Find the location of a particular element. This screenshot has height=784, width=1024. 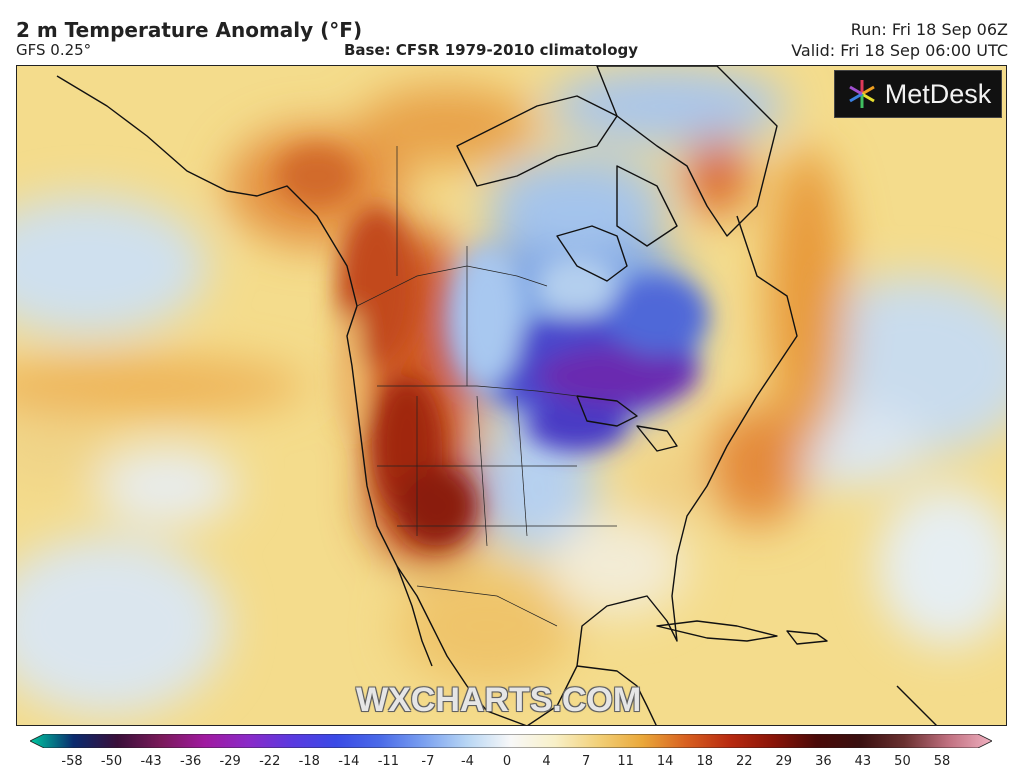

legend-tick-label: 58 is located at coordinates (942, 761).